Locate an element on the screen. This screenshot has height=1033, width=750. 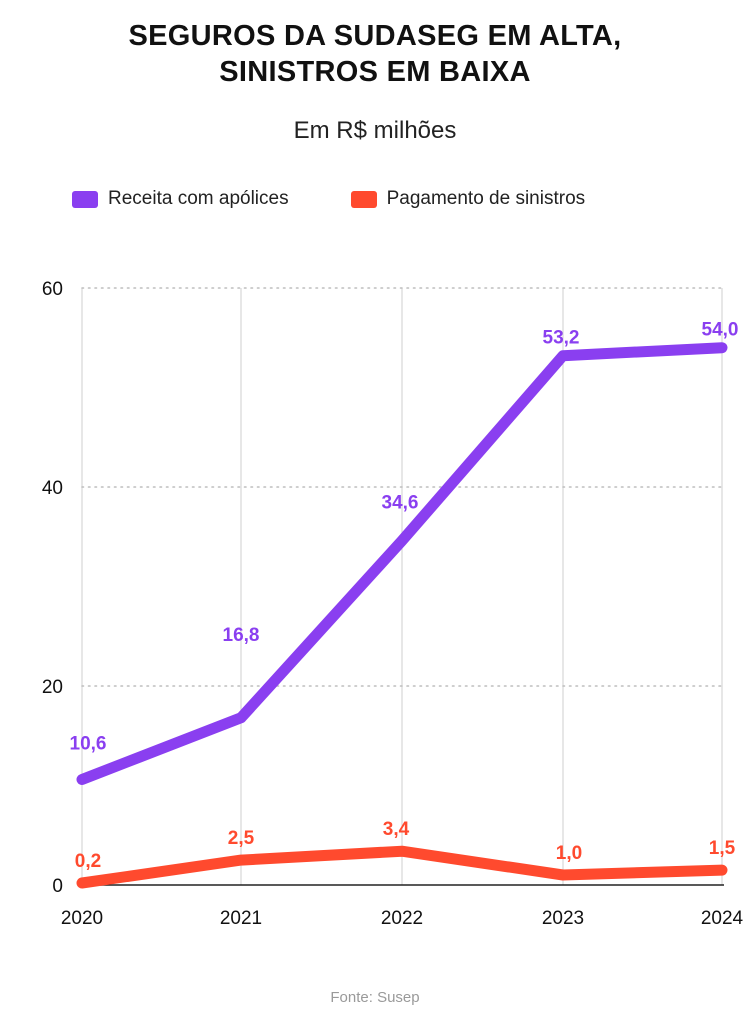
data-label-receita-2024: 54,0 is located at coordinates (720, 330).